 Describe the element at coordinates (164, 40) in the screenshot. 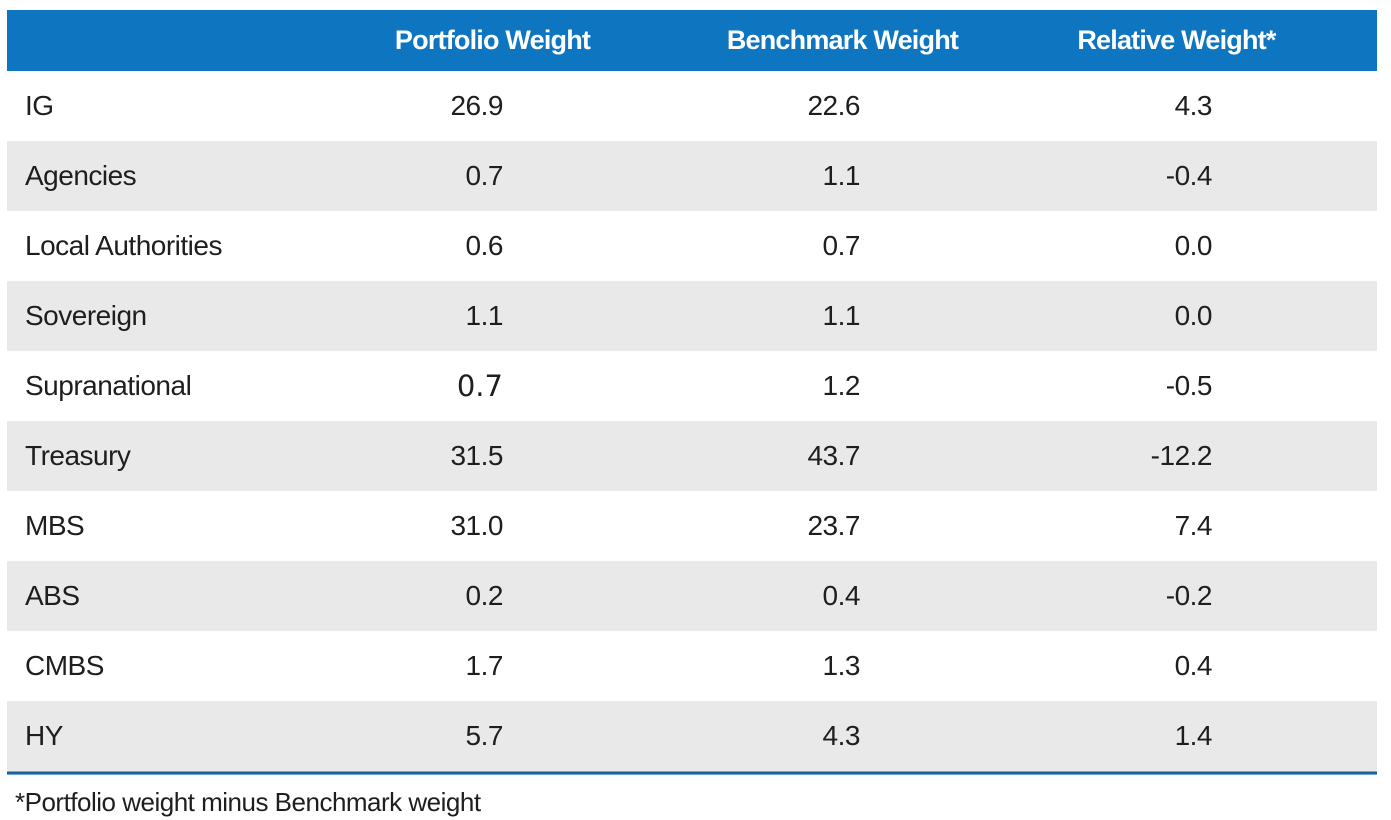

I see `col-header-category` at that location.